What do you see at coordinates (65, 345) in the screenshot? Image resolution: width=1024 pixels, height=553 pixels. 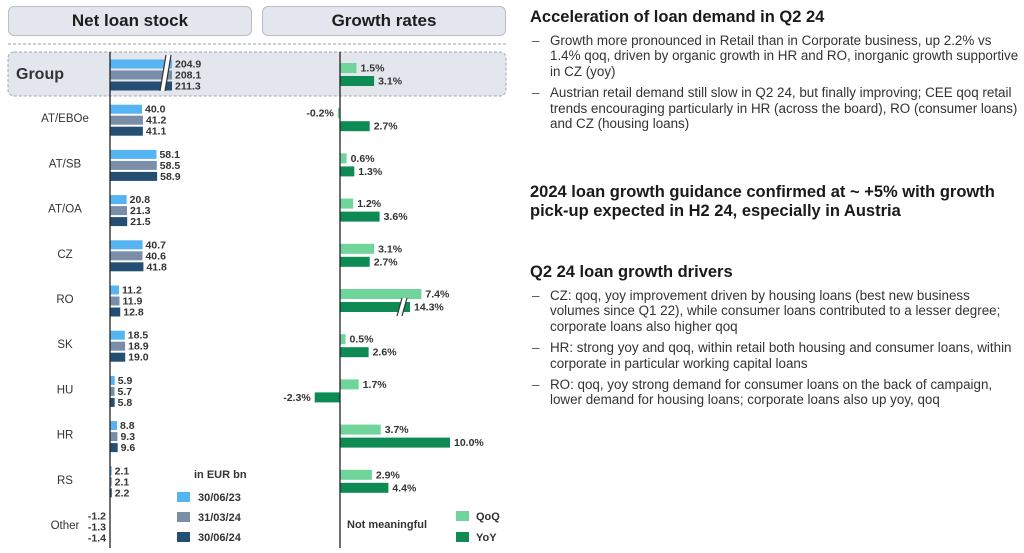 I see `category-label: SK` at bounding box center [65, 345].